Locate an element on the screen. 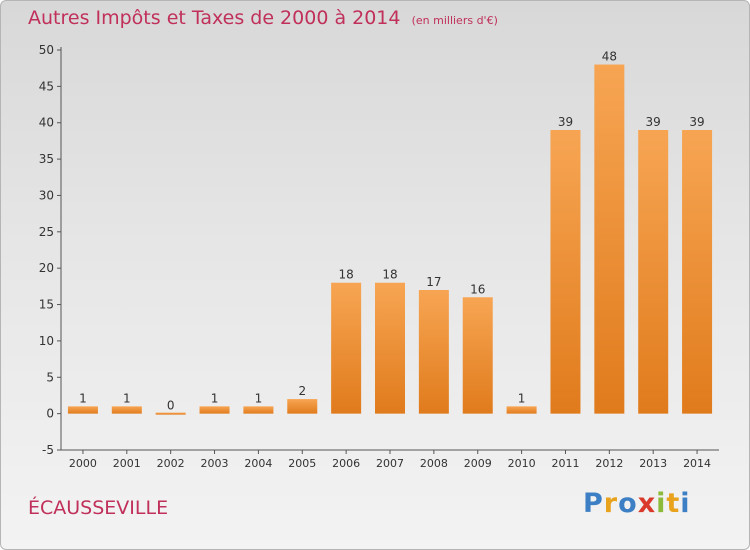  y-tick-label: 20 is located at coordinates (46, 268).